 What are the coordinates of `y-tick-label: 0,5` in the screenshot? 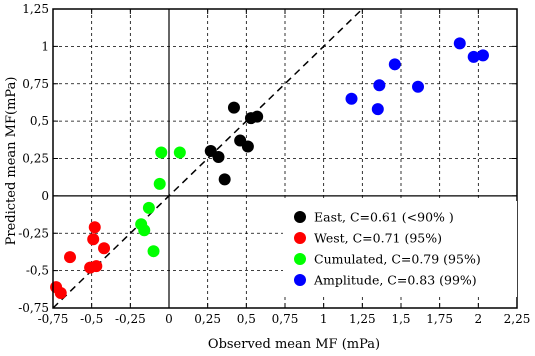 It's located at (39, 121).